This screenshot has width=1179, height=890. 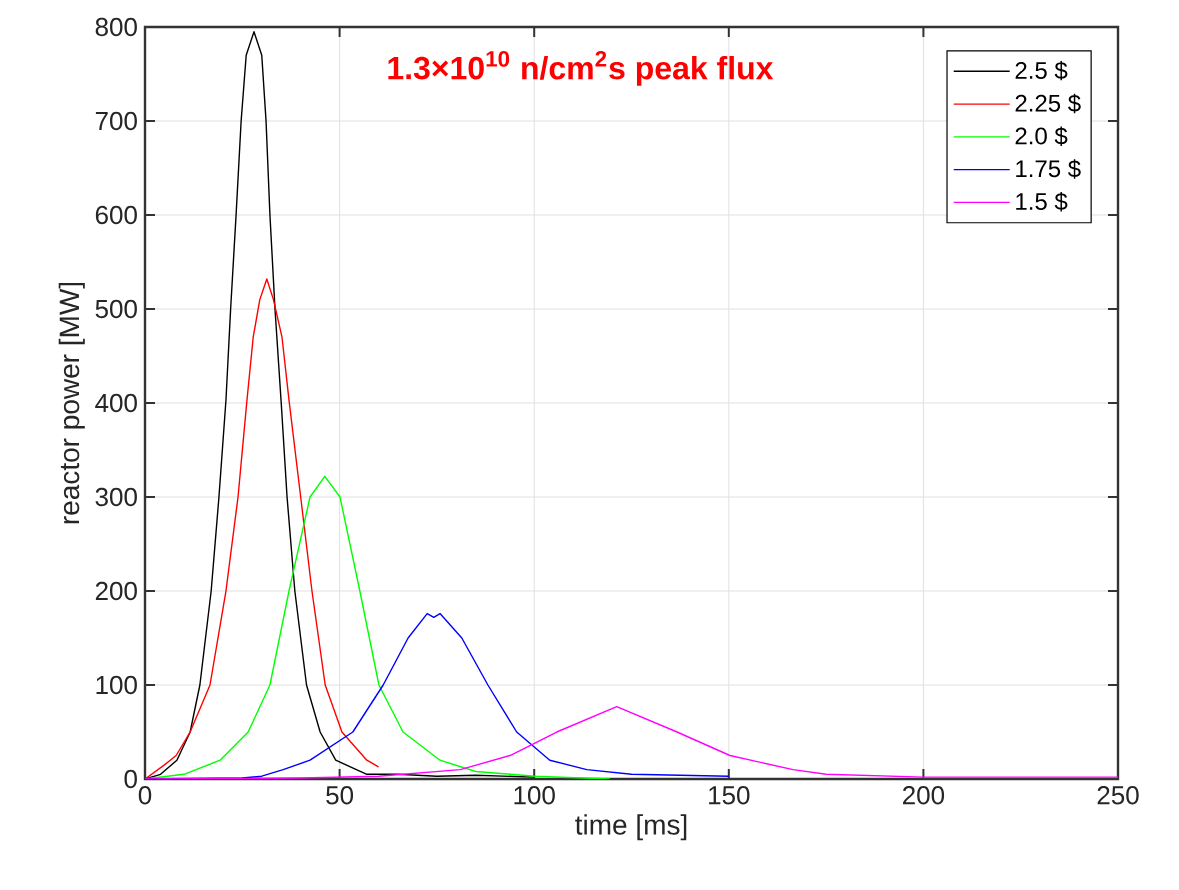 What do you see at coordinates (924, 795) in the screenshot?
I see `x-tick-label: 200` at bounding box center [924, 795].